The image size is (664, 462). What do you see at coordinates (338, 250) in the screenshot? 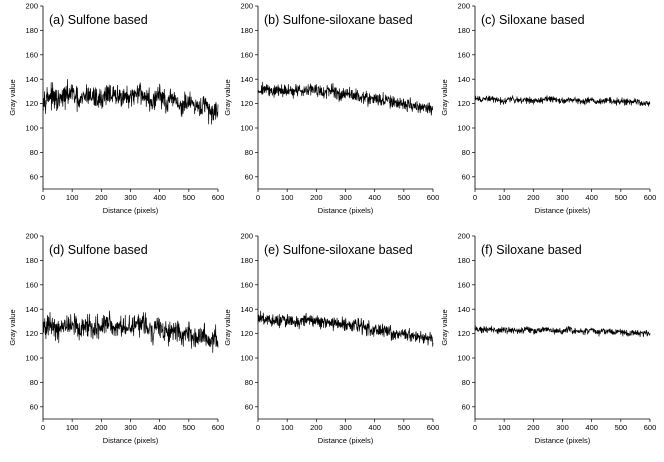
I see `panel-title: (e) Sulfone-siloxane based` at bounding box center [338, 250].